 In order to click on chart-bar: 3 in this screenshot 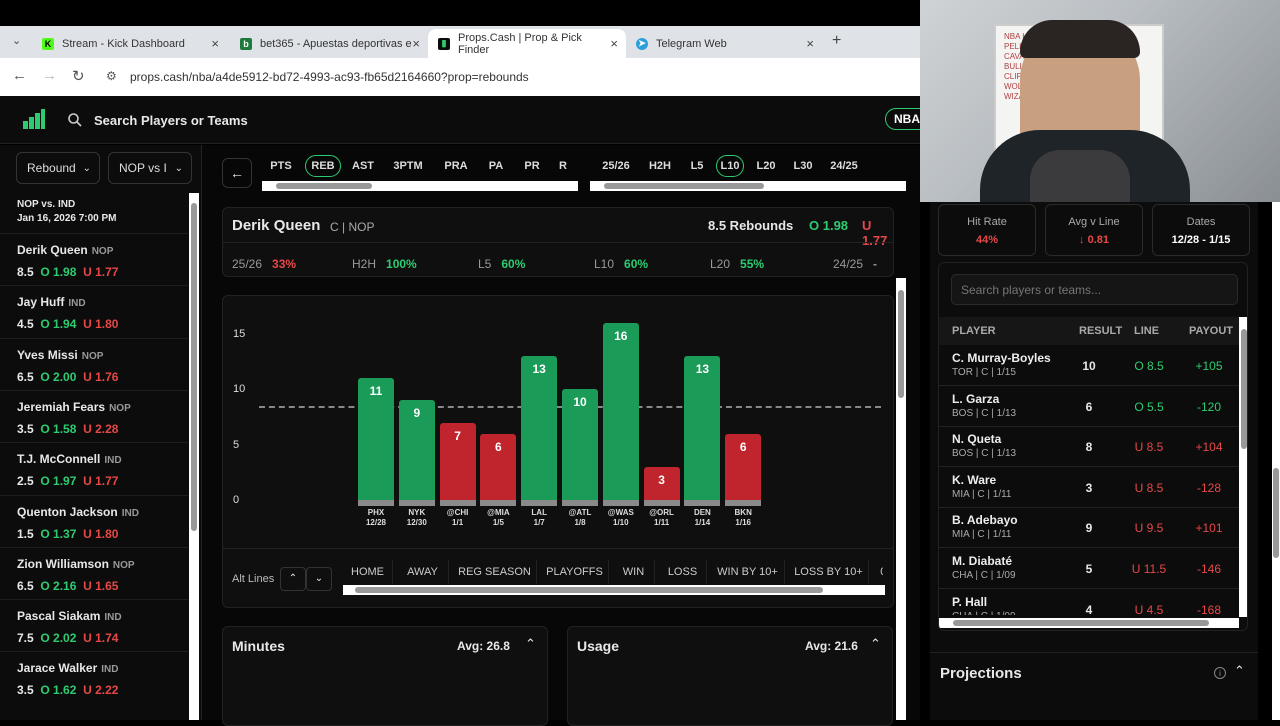, I will do `click(661, 486)`.